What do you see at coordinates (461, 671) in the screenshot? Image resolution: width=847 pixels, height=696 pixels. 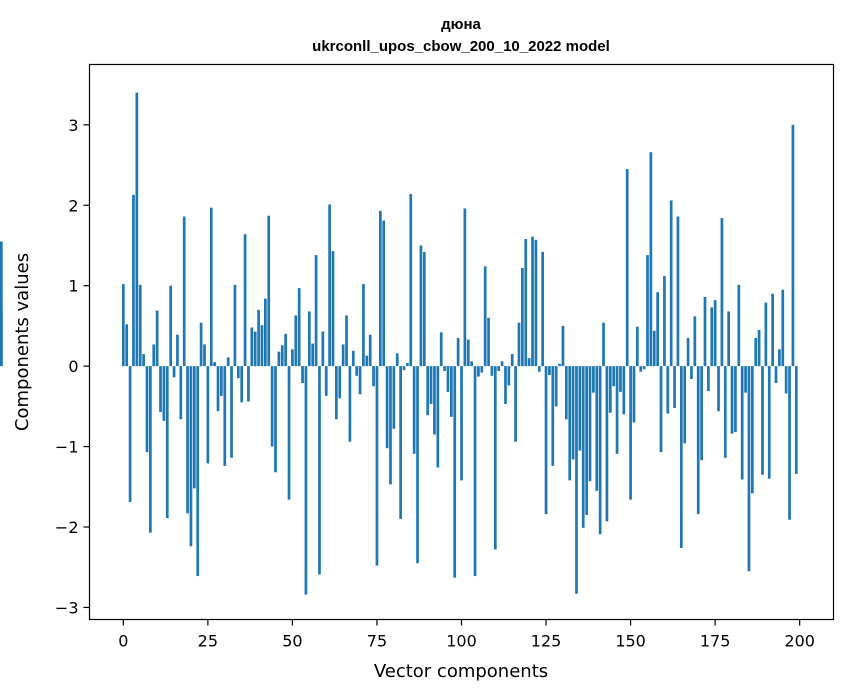 I see `x-axis-label: Vector components` at bounding box center [461, 671].